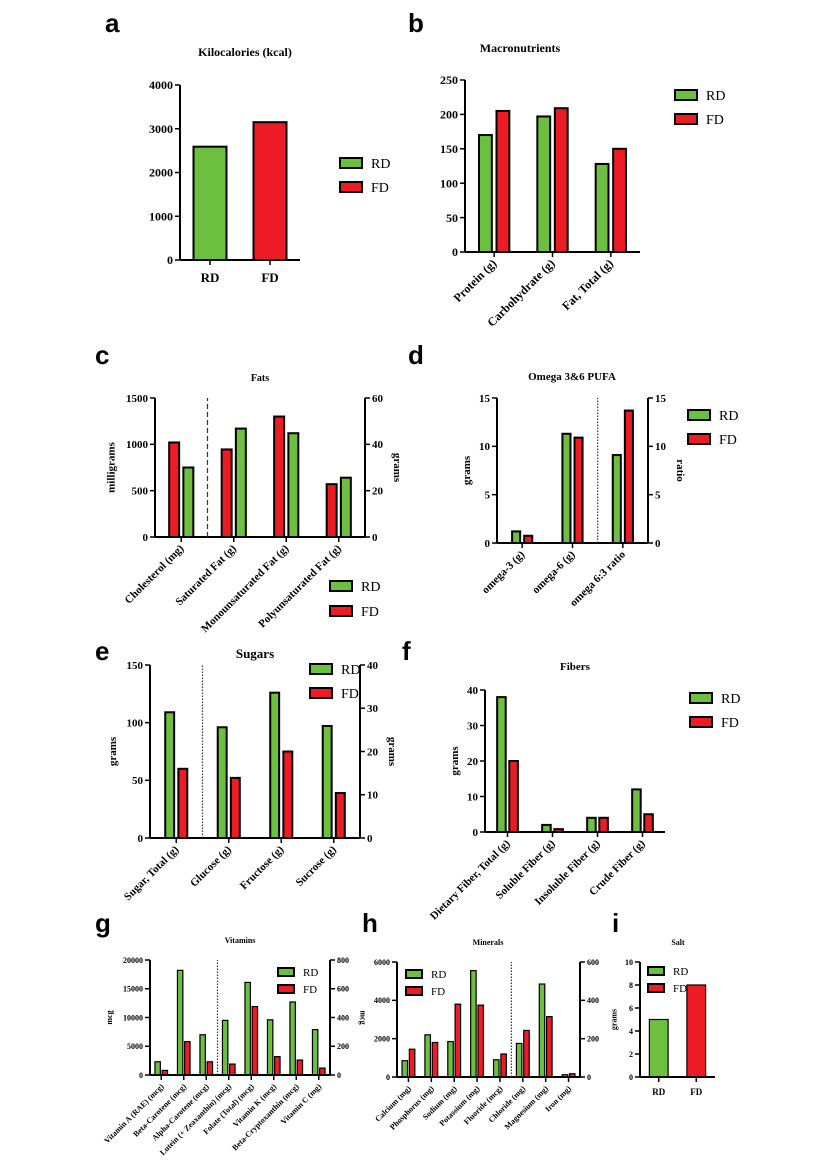 The width and height of the screenshot is (829, 1174). Describe the element at coordinates (572, 377) in the screenshot. I see `chart-title: Omega 3&6 PUFA` at that location.